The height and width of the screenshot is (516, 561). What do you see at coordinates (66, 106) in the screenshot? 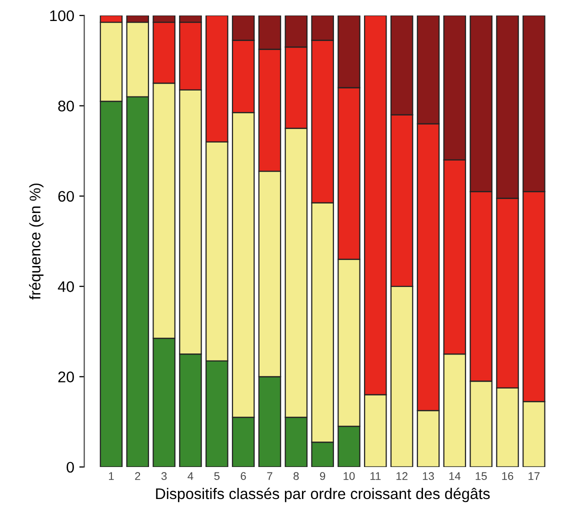
I see `y-tick-label: 80` at bounding box center [66, 106].